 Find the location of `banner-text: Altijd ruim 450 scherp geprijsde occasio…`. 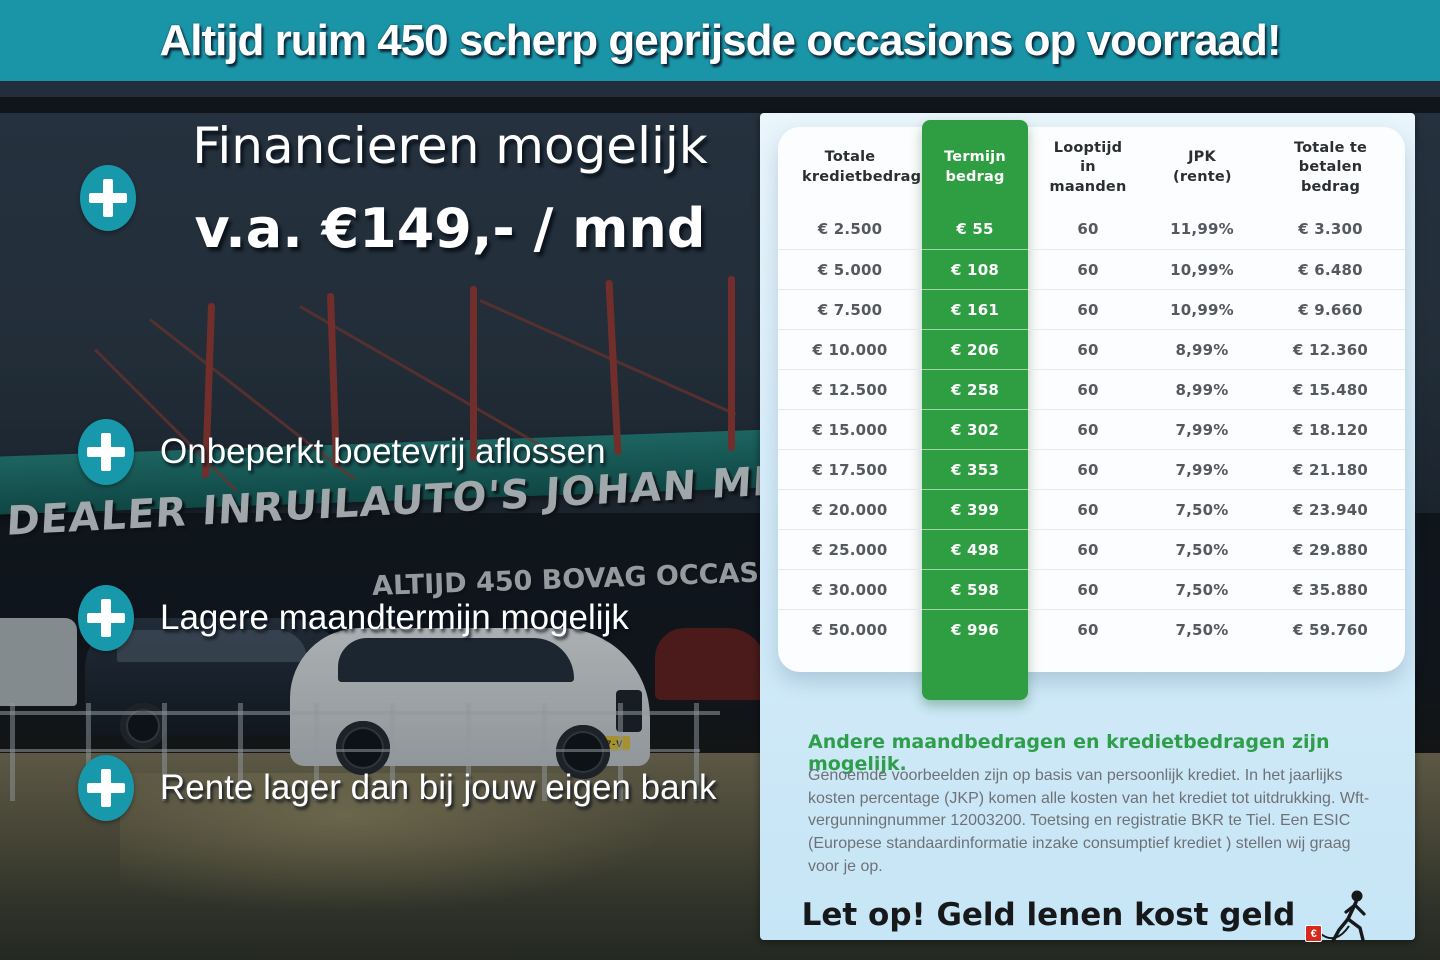

banner-text: Altijd ruim 450 scherp geprijsde occasio… is located at coordinates (720, 40).